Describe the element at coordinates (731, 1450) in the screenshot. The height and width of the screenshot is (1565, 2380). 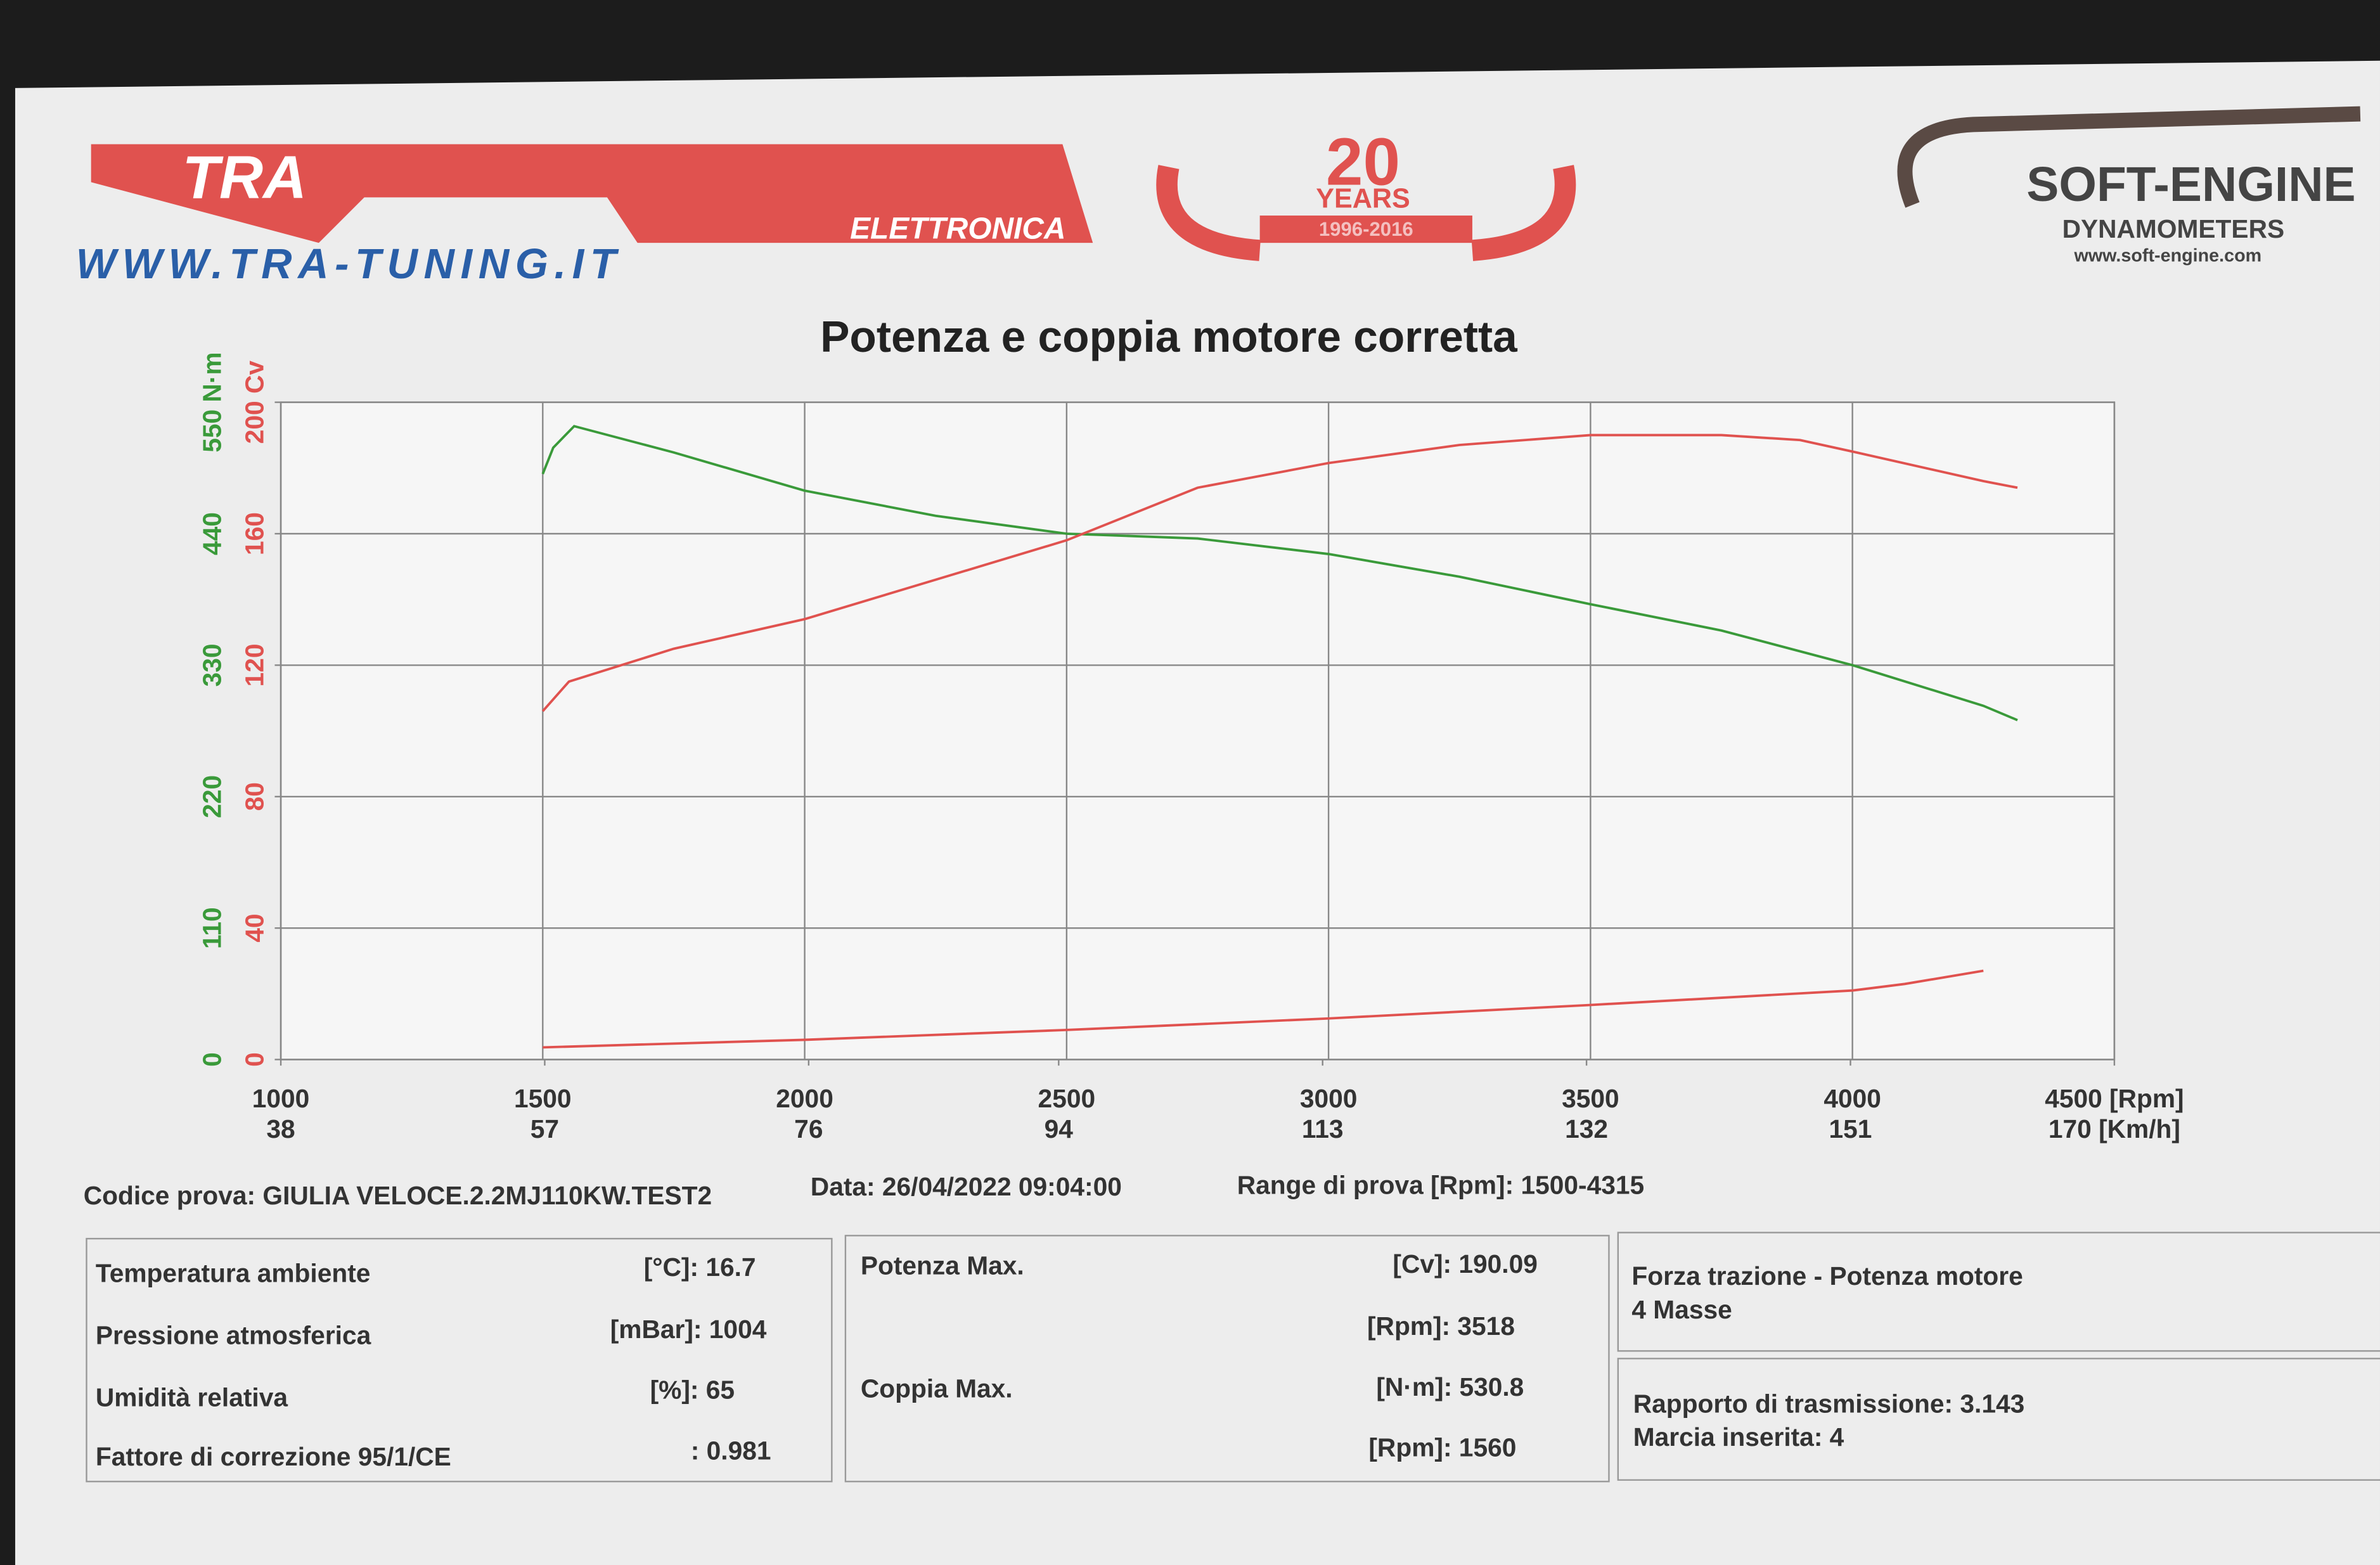
I see `condition-value: : 0.981` at that location.